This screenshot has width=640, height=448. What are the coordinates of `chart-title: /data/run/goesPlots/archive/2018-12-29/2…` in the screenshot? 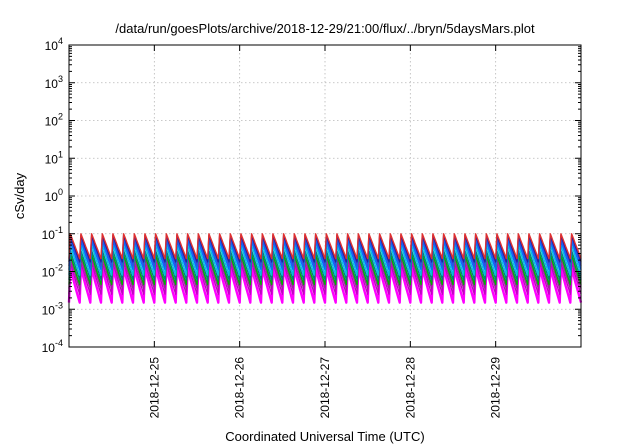 It's located at (325, 28).